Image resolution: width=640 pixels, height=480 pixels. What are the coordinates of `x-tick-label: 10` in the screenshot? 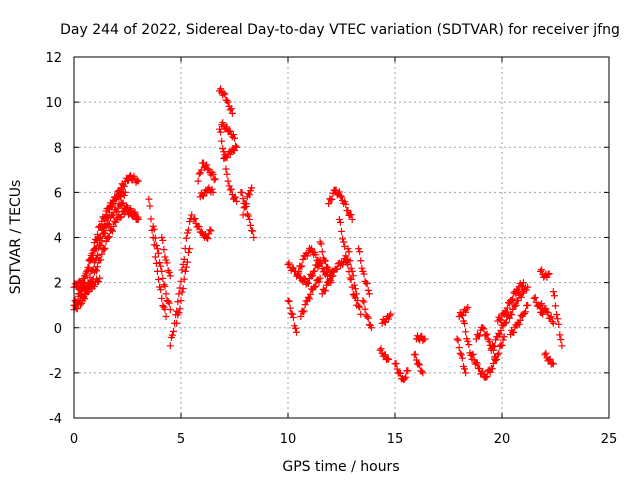 It's located at (288, 439).